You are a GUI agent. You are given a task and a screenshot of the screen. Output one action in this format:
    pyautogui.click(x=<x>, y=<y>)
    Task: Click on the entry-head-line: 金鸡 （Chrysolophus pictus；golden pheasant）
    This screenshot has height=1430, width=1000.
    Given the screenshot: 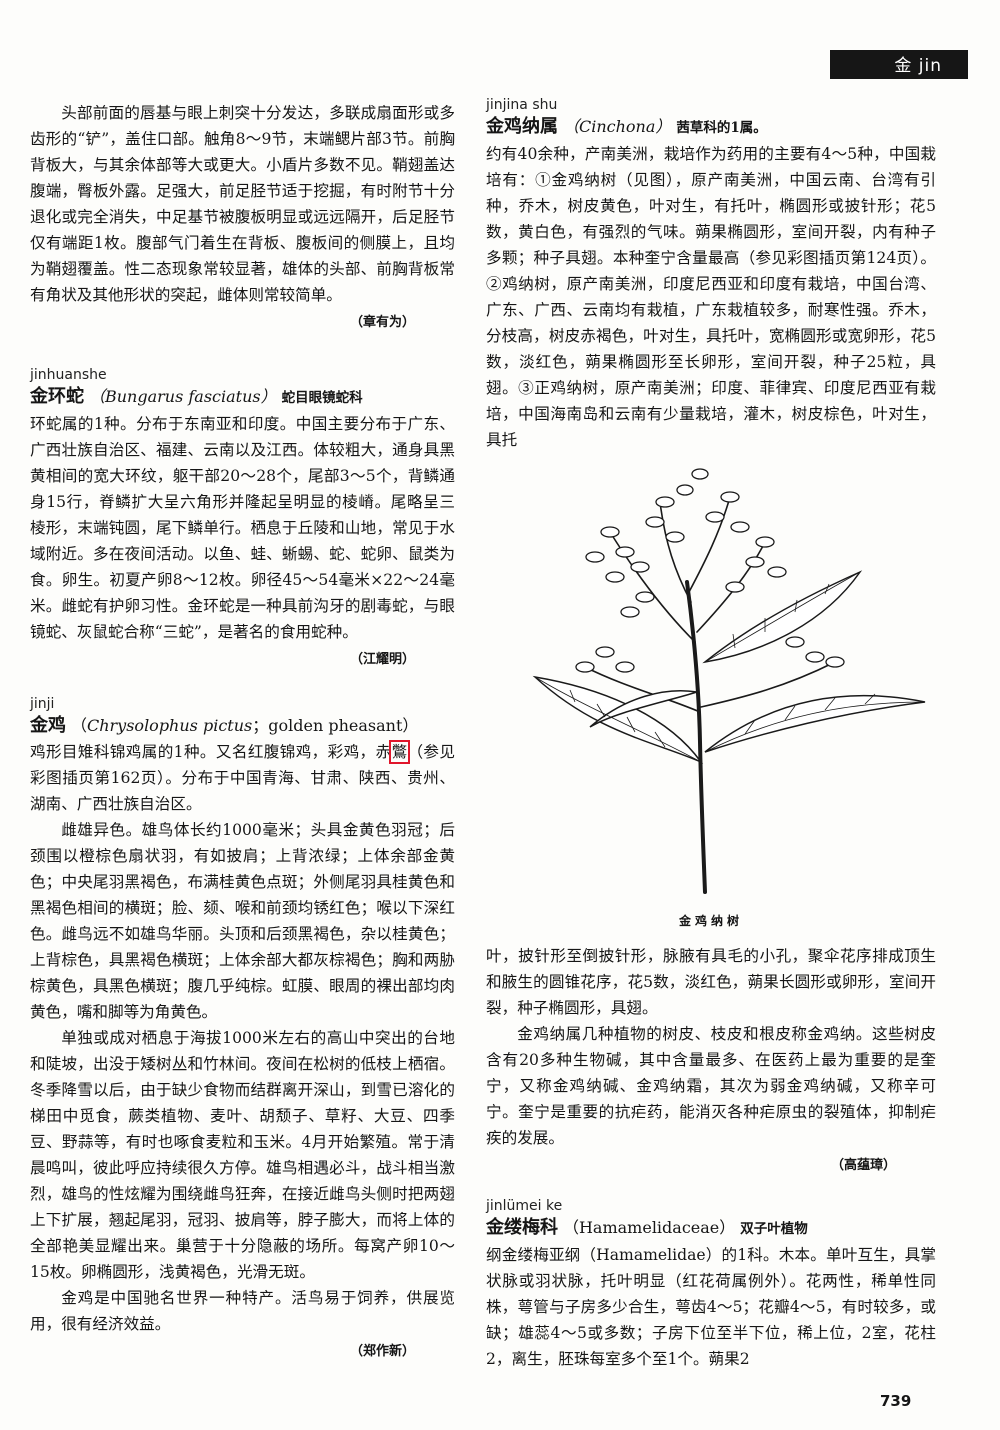 What is the action you would take?
    pyautogui.click(x=242, y=726)
    